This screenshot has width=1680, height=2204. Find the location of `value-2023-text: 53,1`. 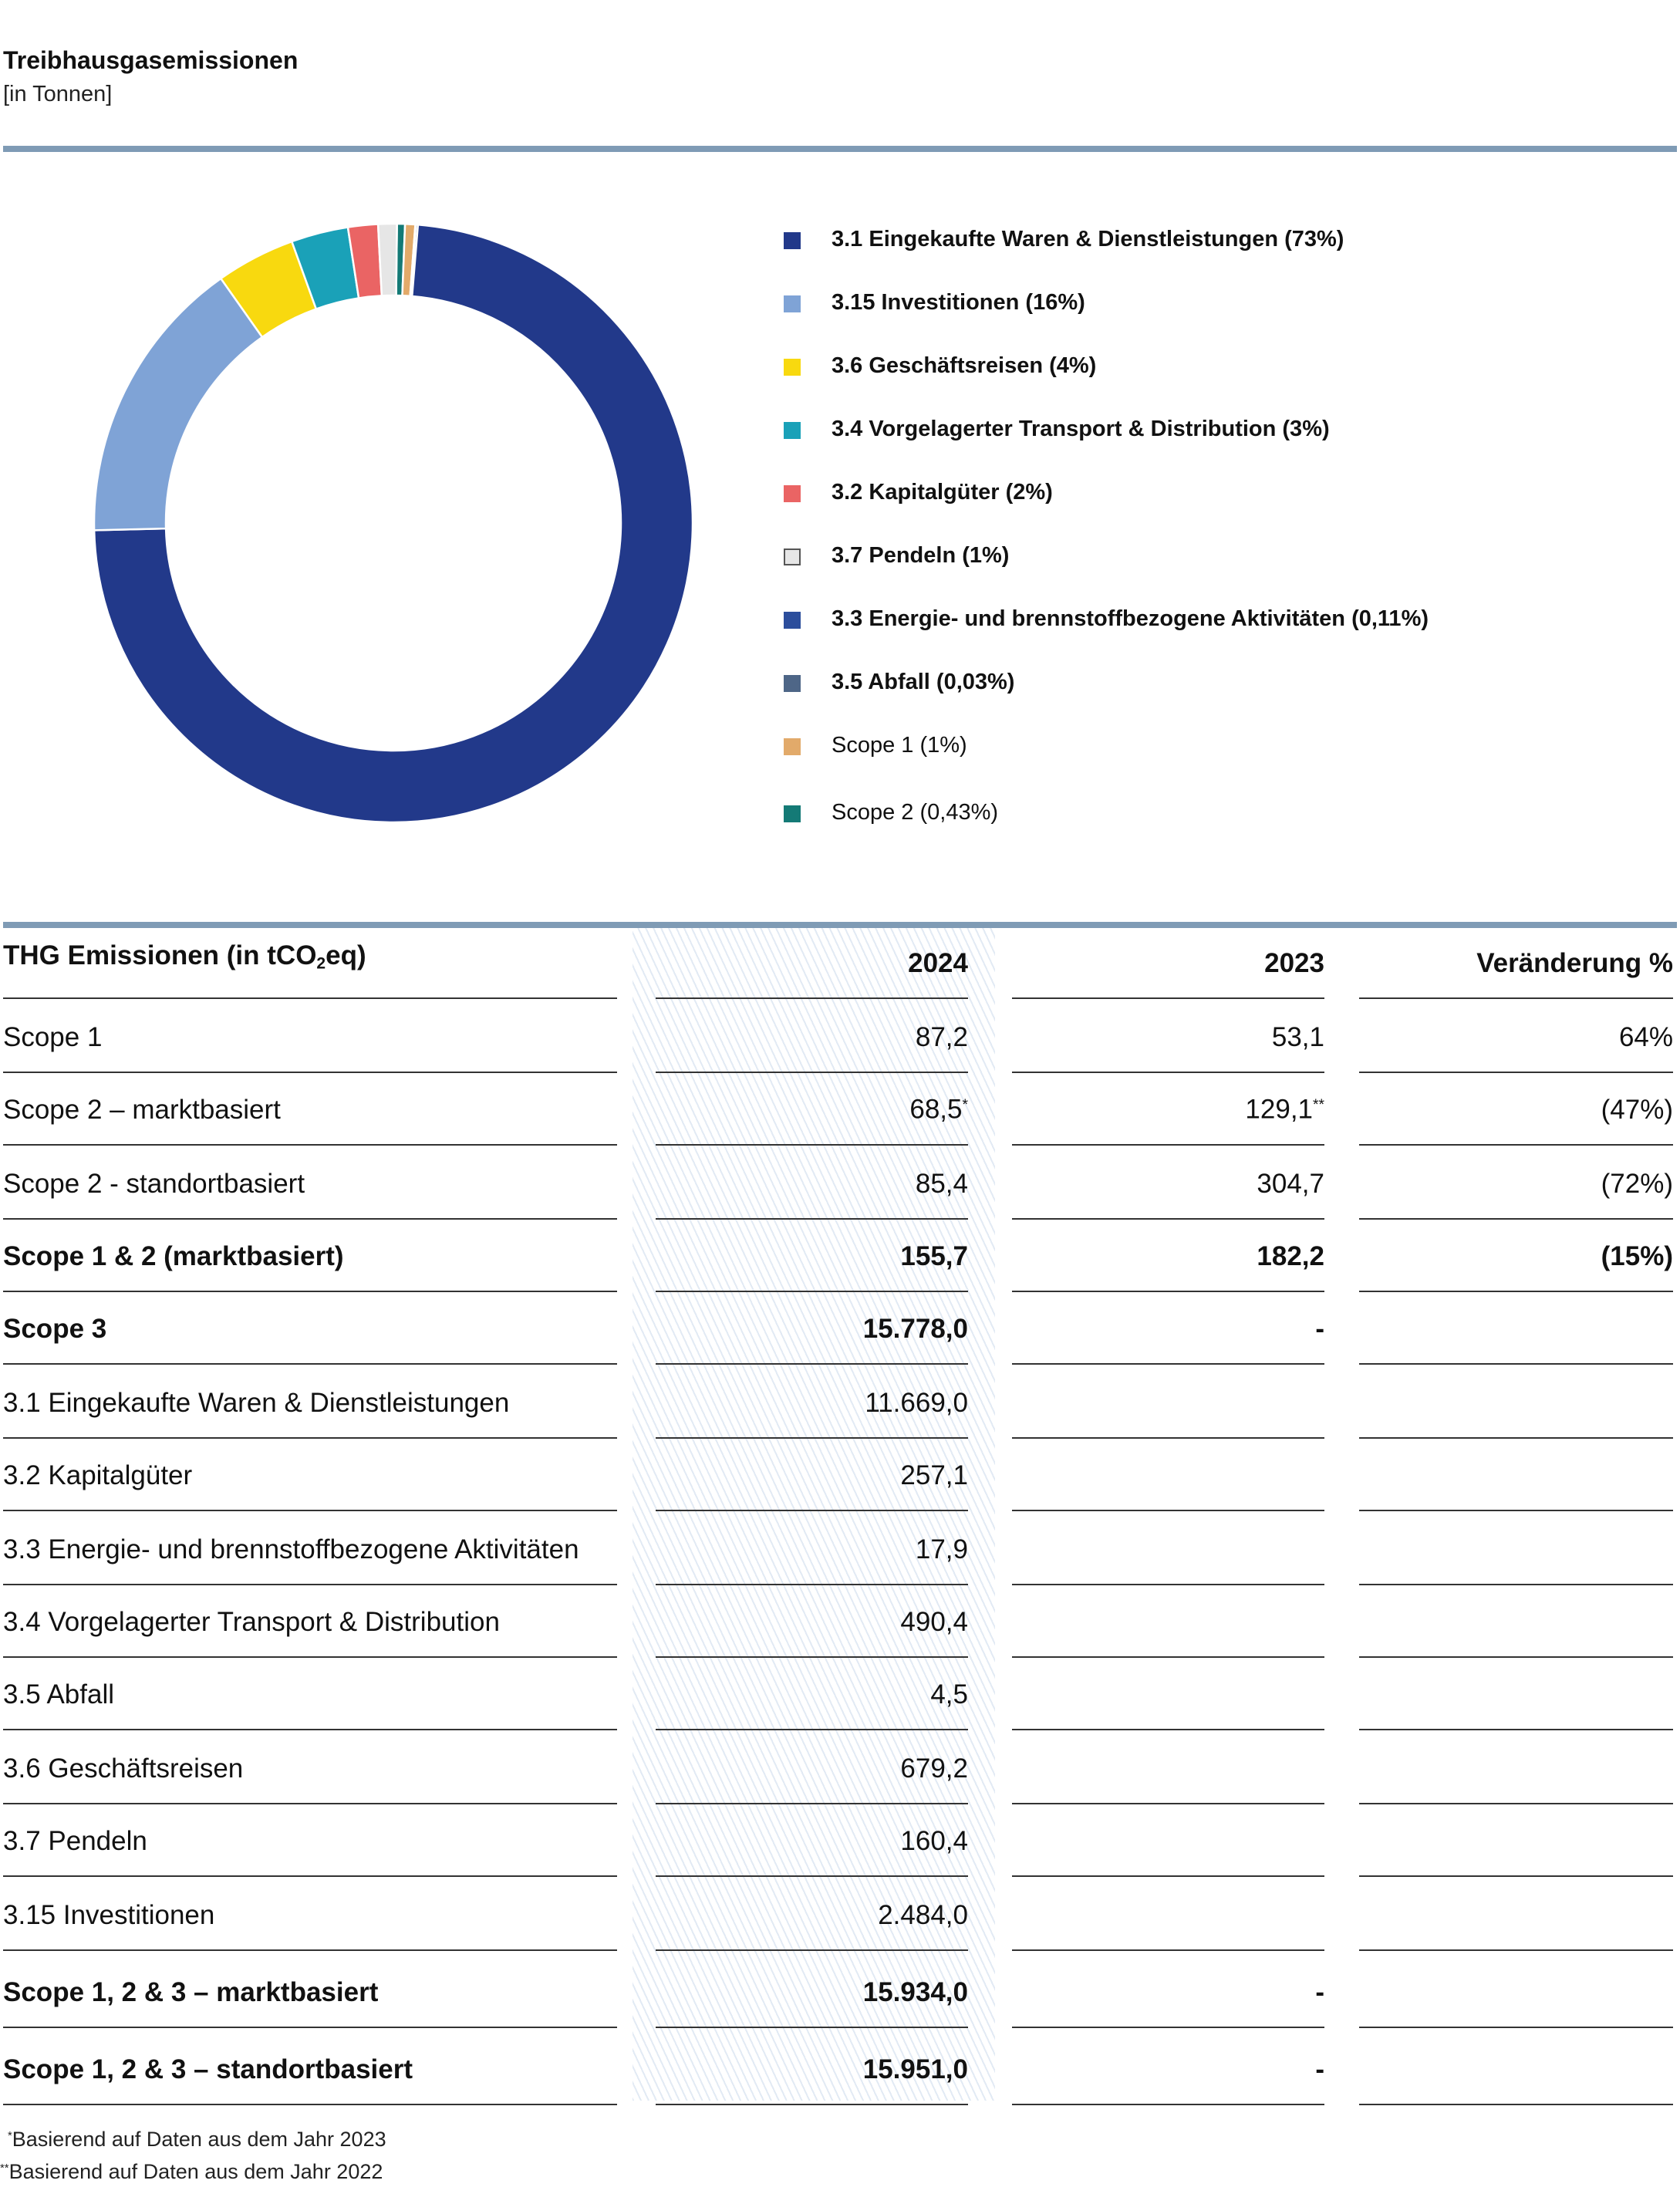

value-2023-text: 53,1 is located at coordinates (1298, 1037).